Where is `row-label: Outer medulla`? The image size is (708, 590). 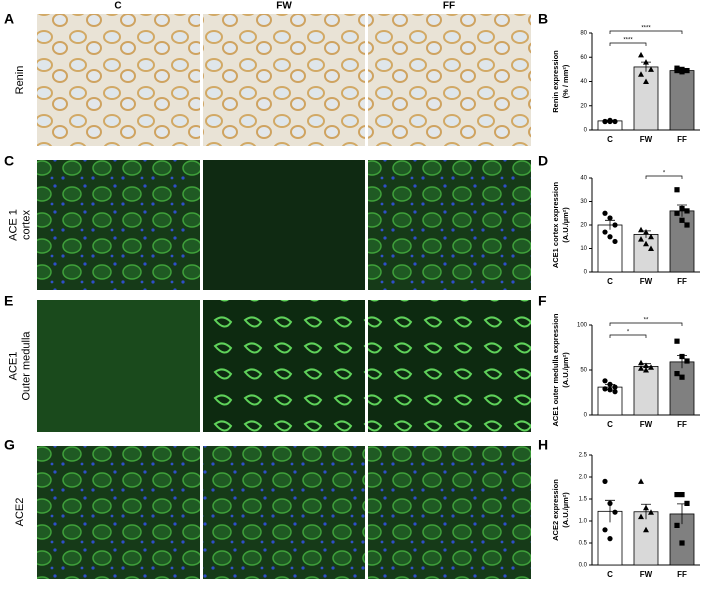 row-label: Outer medulla is located at coordinates (26, 366).